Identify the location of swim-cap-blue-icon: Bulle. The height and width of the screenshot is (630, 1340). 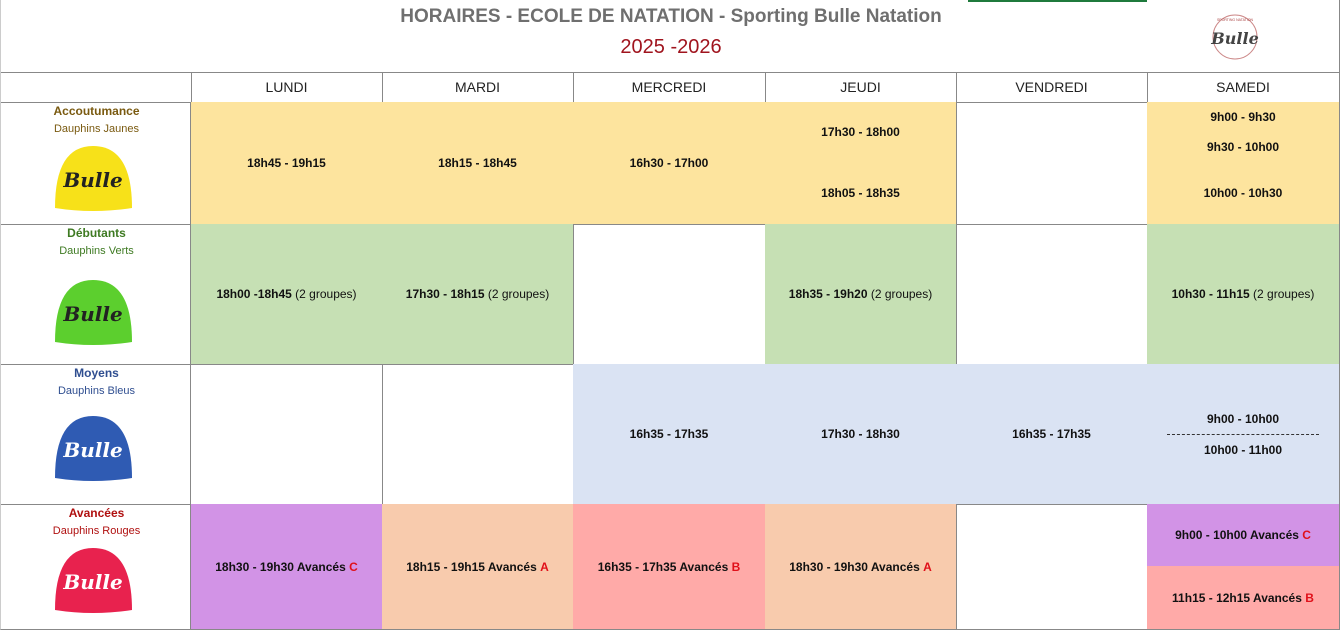
(93, 448).